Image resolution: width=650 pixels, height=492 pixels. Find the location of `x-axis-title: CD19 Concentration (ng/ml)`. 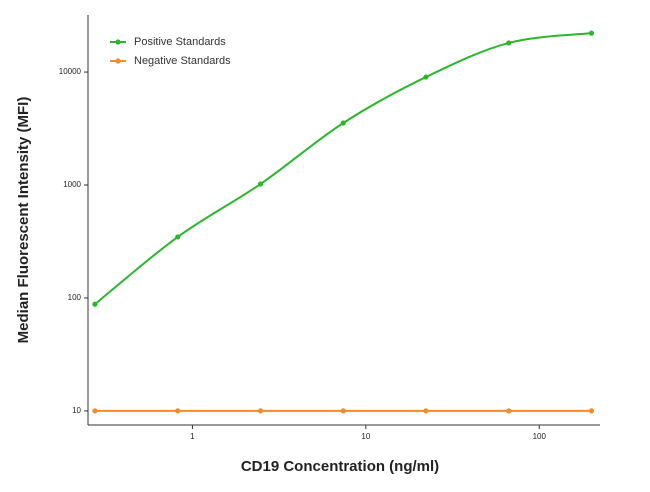

x-axis-title: CD19 Concentration (ng/ml) is located at coordinates (340, 466).